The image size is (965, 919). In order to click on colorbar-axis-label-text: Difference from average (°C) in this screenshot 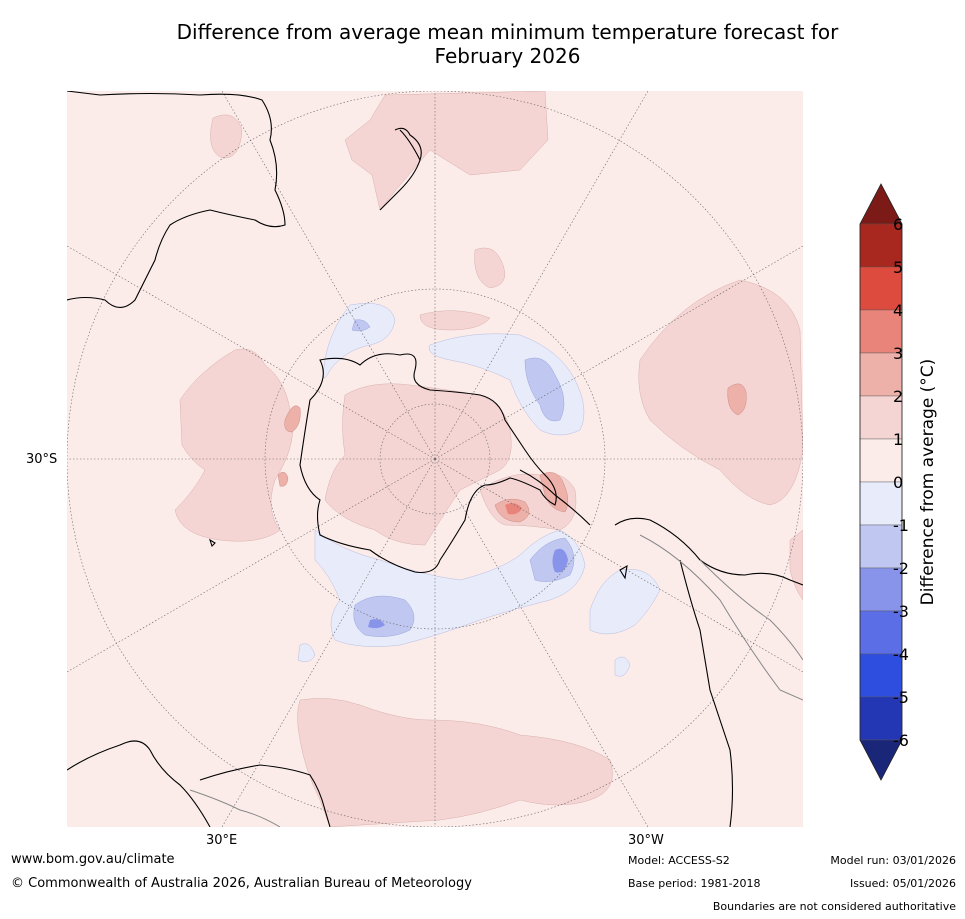, I will do `click(928, 482)`.